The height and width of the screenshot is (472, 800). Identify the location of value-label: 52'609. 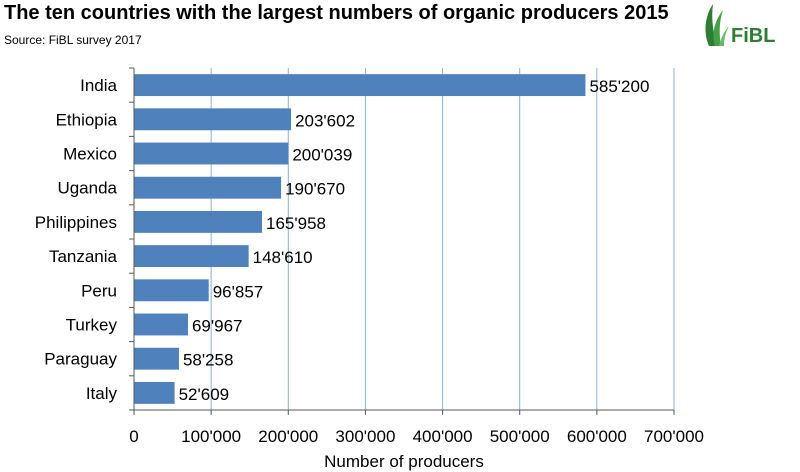
(204, 394).